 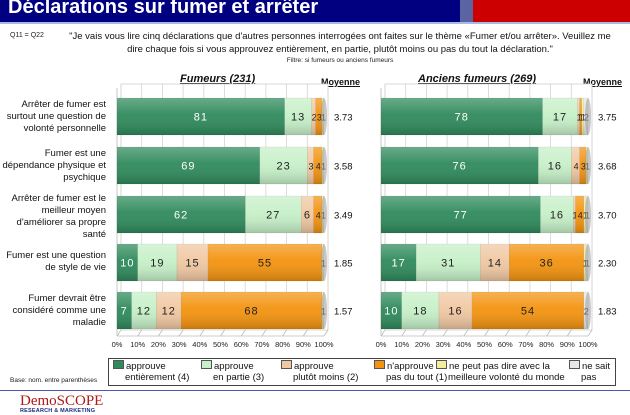 I want to click on data-label: 16, so click(x=557, y=216).